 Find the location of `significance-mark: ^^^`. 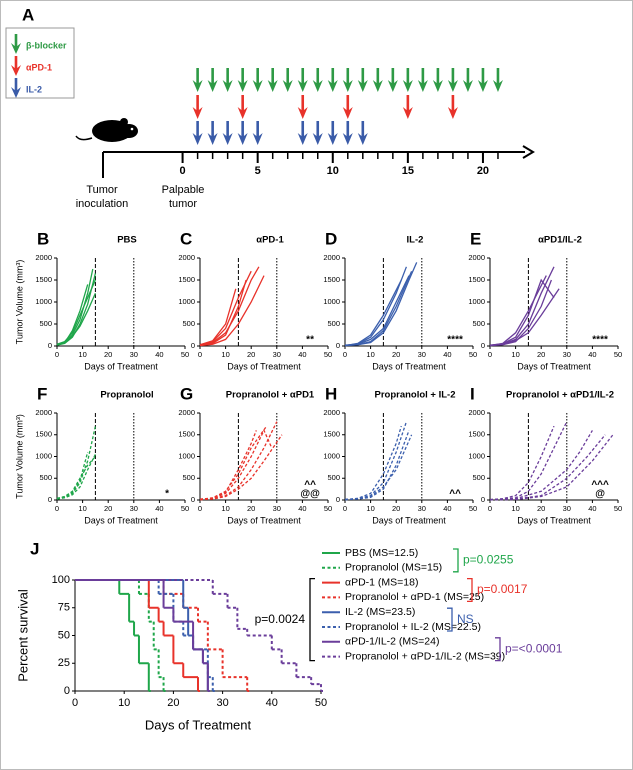

significance-mark: ^^^ is located at coordinates (600, 485).